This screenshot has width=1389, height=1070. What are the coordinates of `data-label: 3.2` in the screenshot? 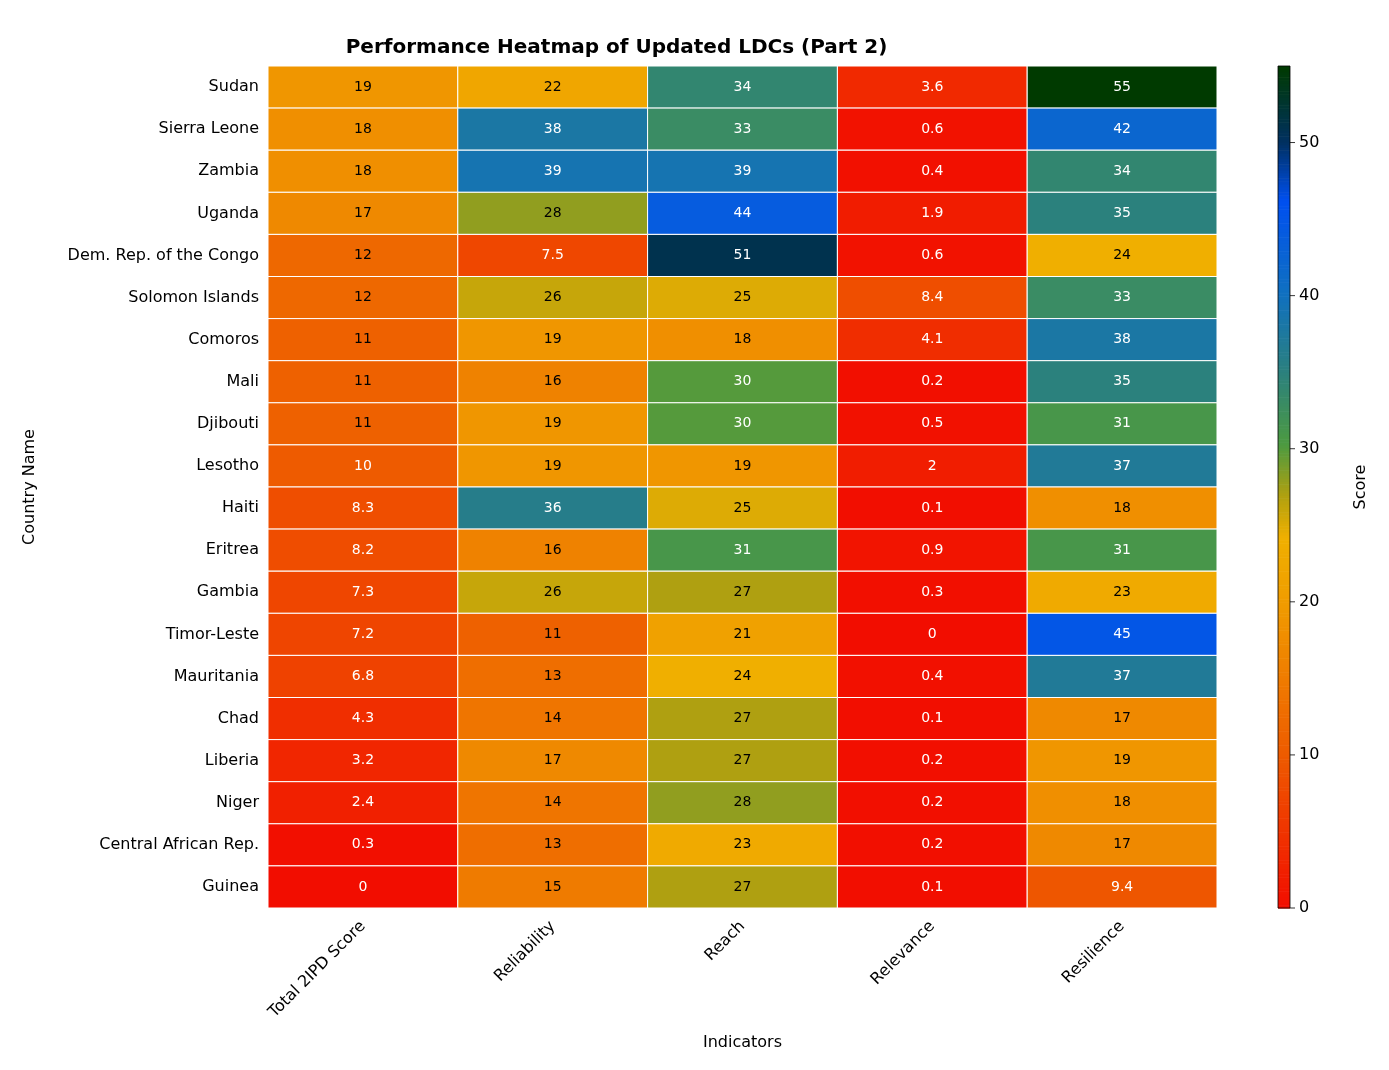 It's located at (363, 759).